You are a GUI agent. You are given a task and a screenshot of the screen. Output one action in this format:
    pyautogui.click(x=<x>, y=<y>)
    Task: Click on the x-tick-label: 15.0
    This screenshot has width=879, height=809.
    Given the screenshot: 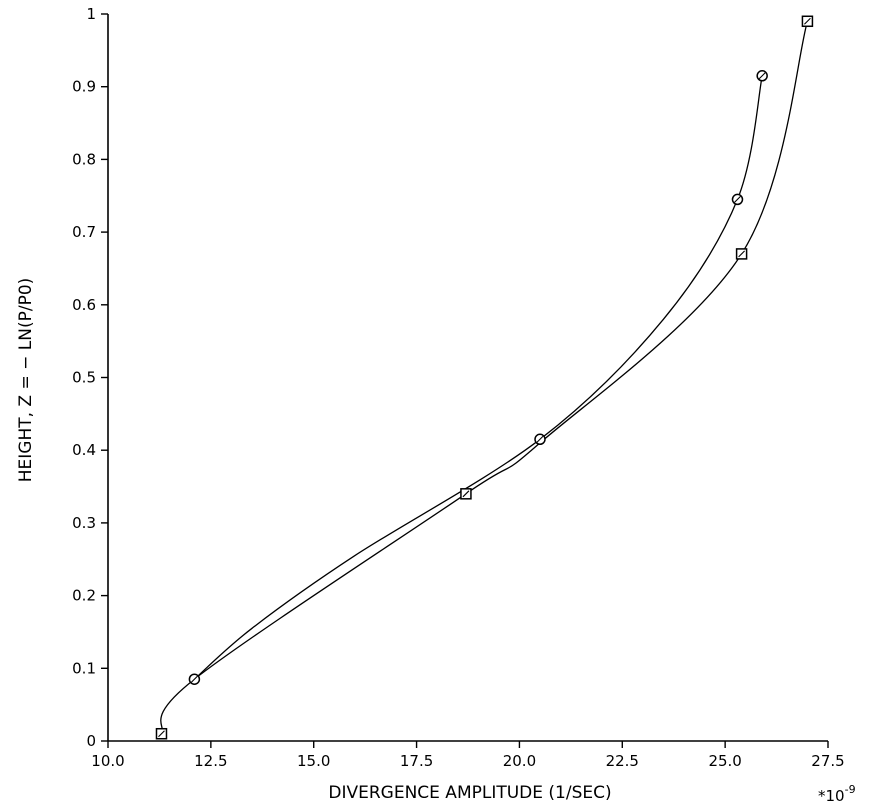 What is the action you would take?
    pyautogui.click(x=313, y=761)
    